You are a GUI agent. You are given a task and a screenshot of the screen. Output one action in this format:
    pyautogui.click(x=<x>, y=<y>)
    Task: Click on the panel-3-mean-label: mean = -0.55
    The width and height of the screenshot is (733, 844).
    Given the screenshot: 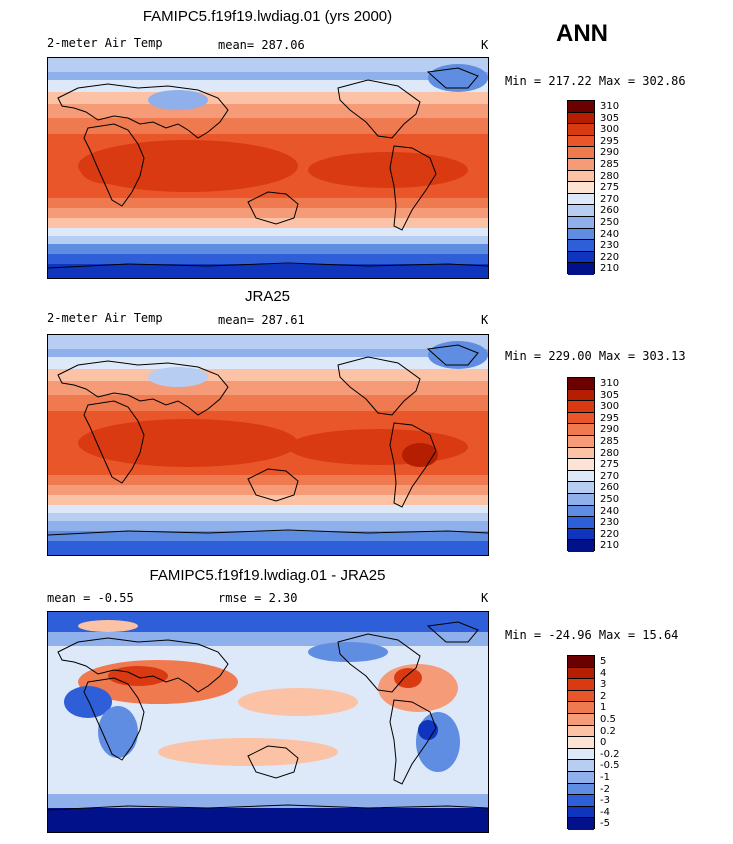 What is the action you would take?
    pyautogui.click(x=90, y=598)
    